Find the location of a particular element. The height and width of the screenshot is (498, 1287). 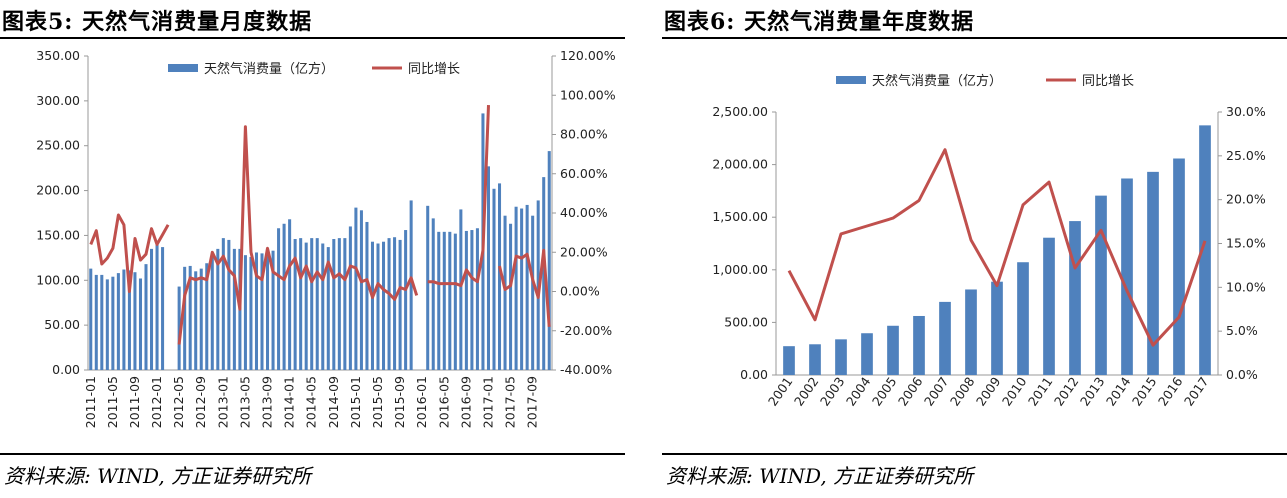

x-tick-label: 2013-09 is located at coordinates (267, 402).